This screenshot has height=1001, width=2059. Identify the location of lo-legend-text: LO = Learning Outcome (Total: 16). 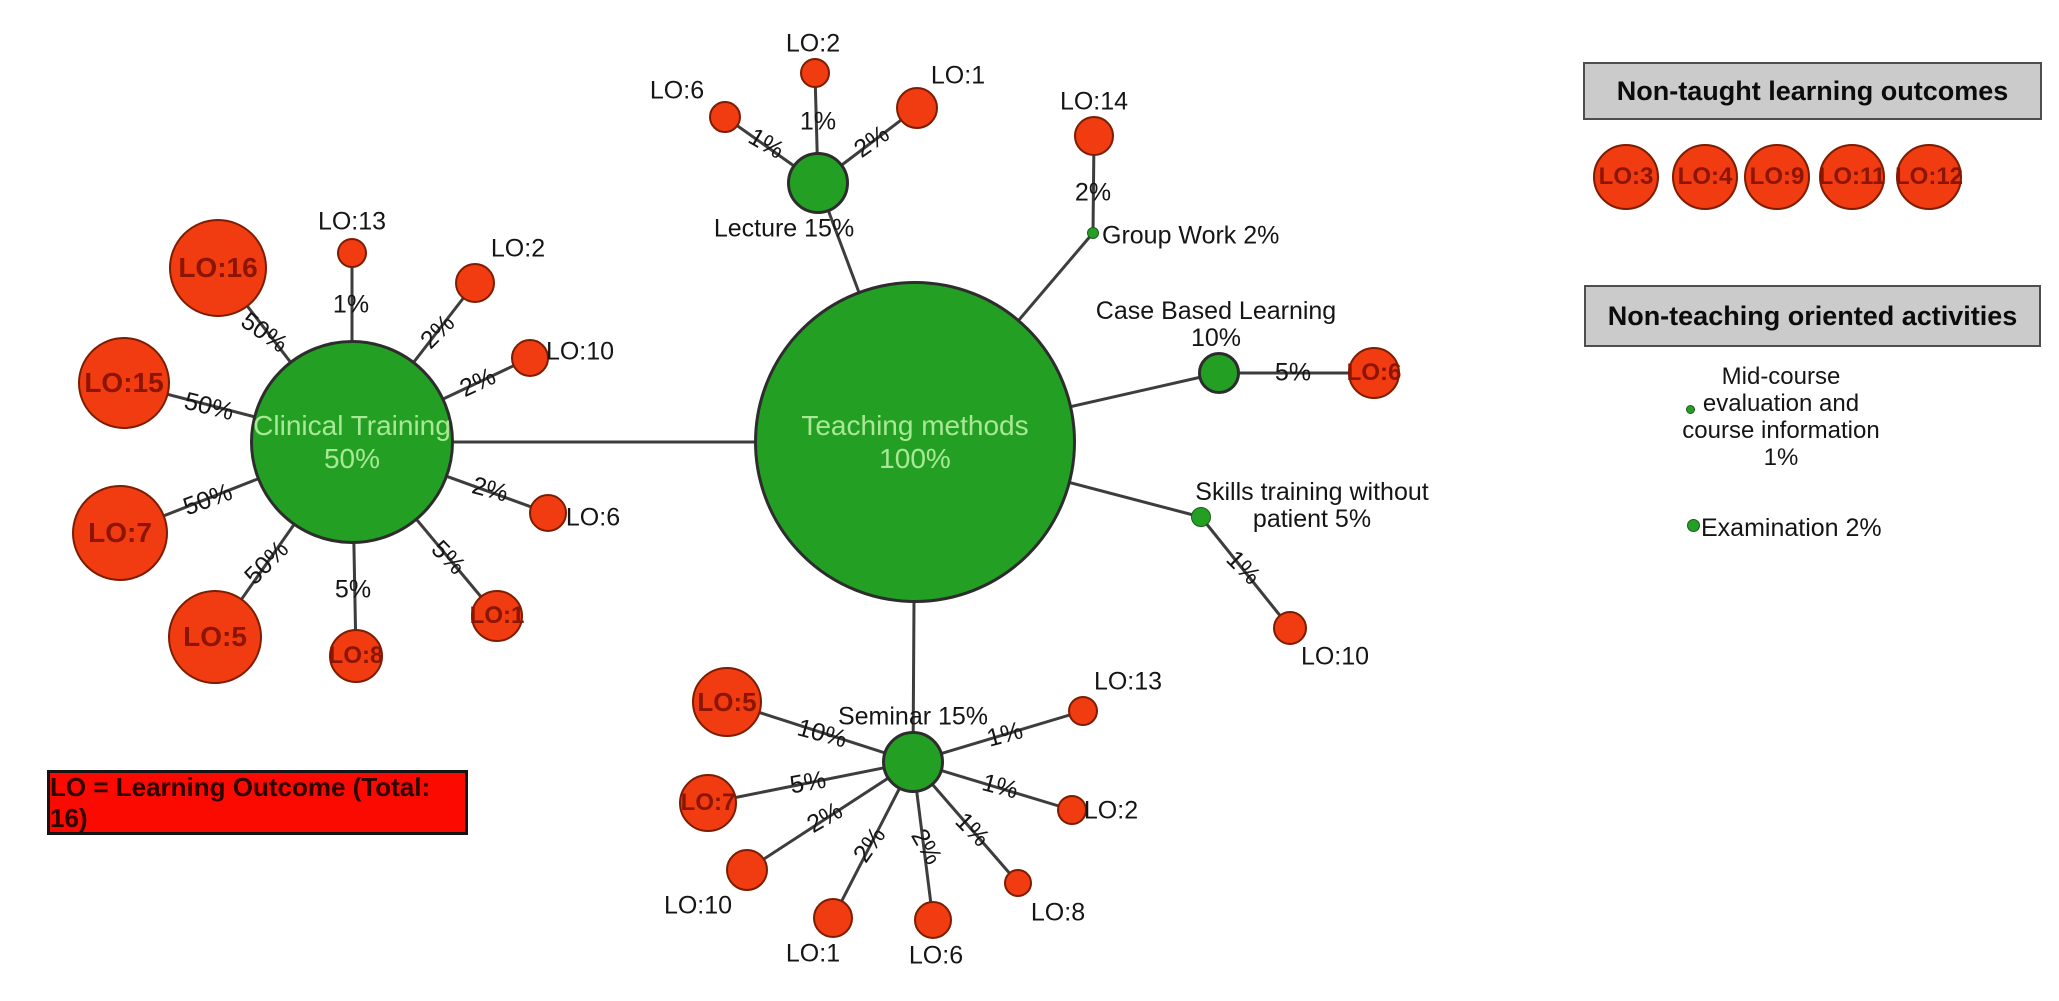
(240, 802).